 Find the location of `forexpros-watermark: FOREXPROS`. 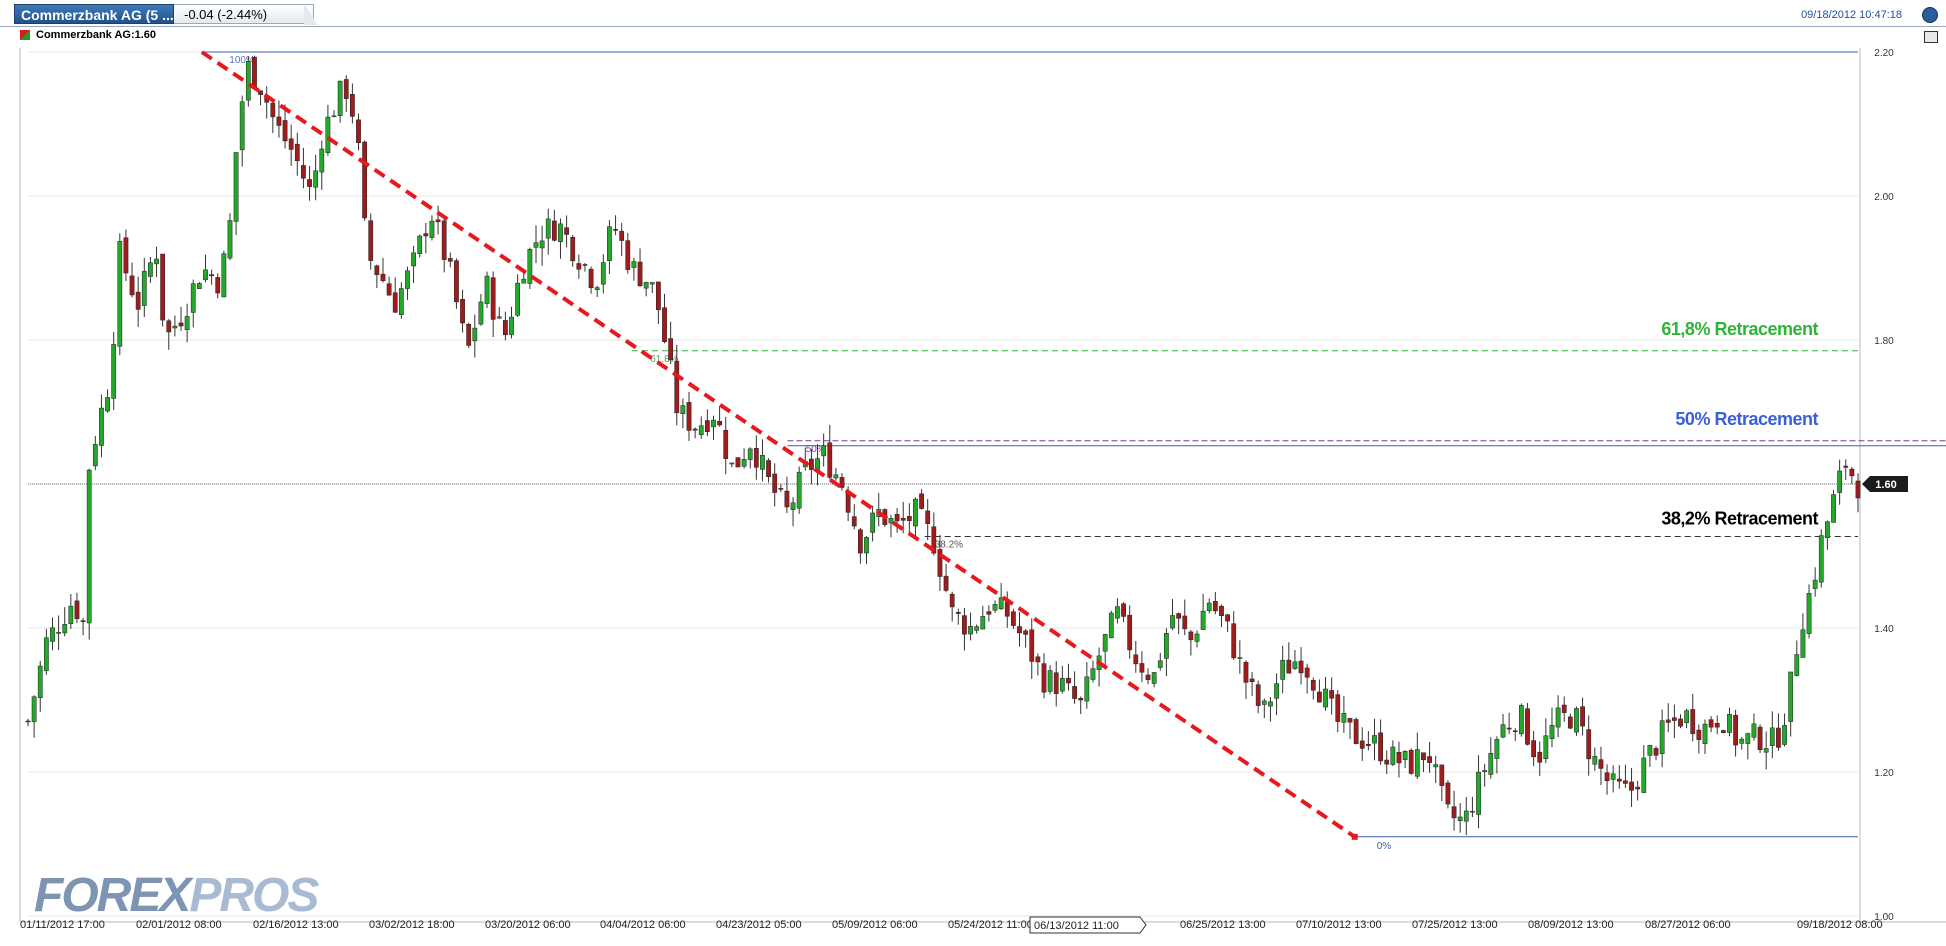

forexpros-watermark: FOREXPROS is located at coordinates (176, 895).